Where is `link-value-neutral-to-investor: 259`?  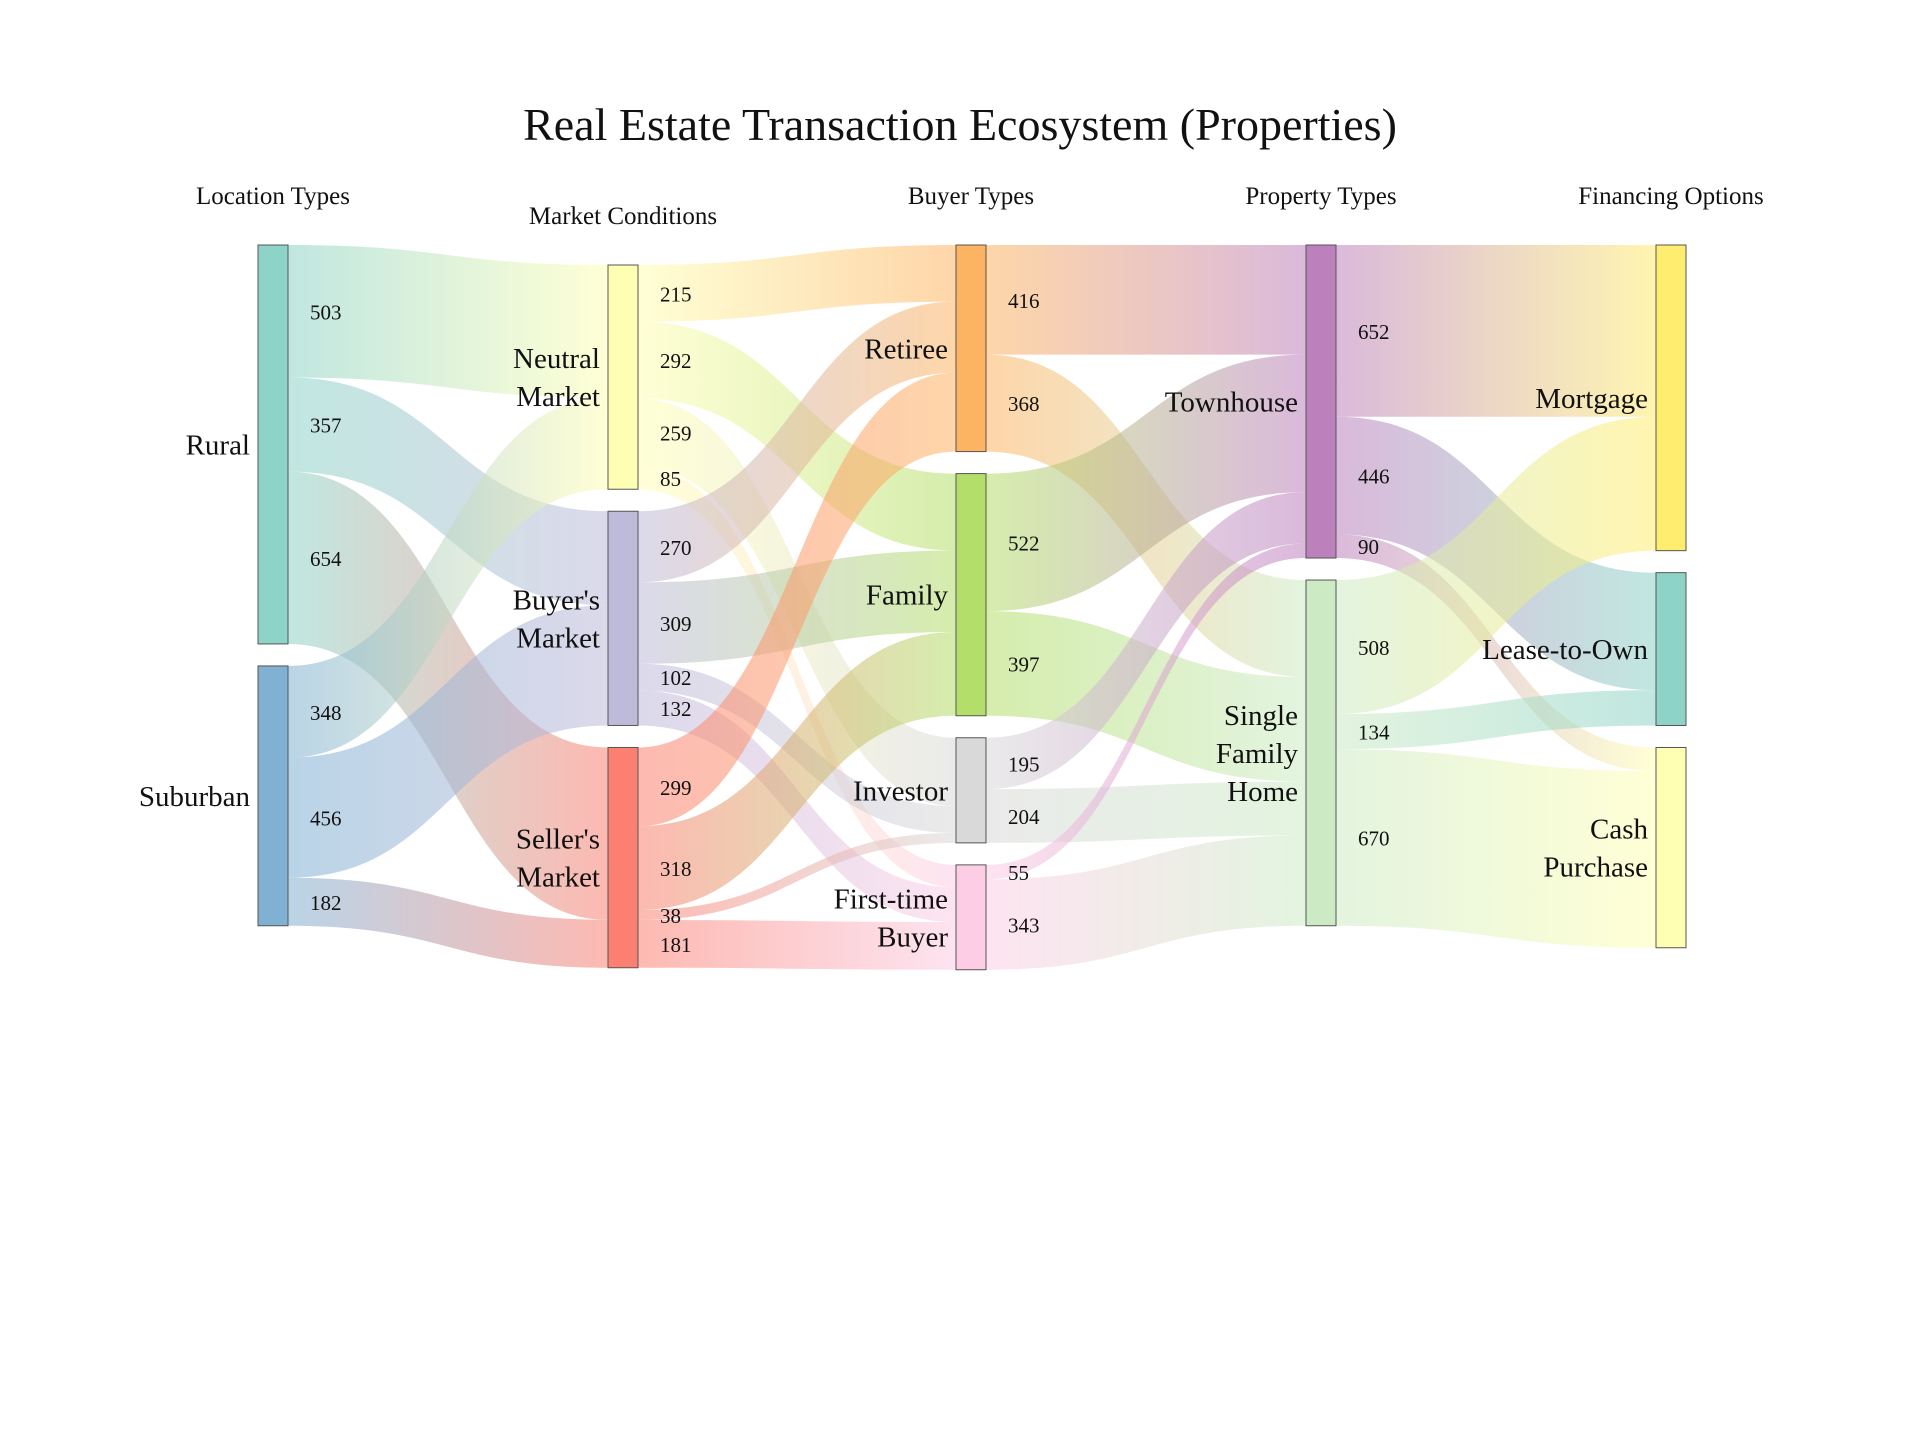 link-value-neutral-to-investor: 259 is located at coordinates (676, 434).